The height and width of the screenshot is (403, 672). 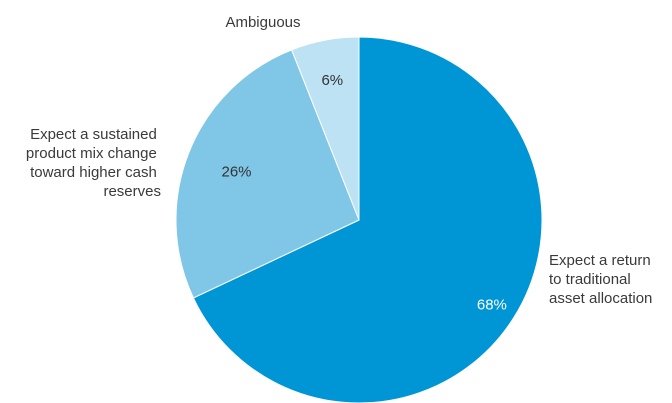 I want to click on value-label-sustained-mix-change: 26%, so click(x=236, y=172).